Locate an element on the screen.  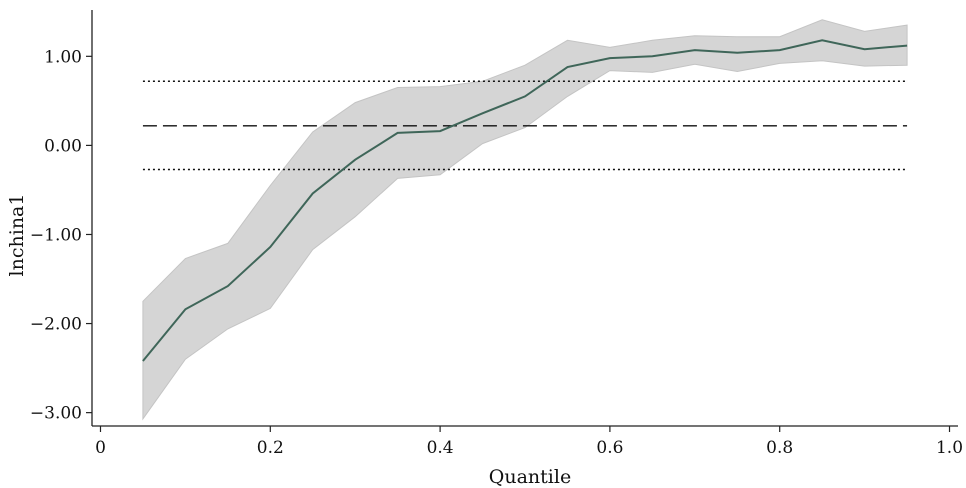
y-tick-label: −1.00 is located at coordinates (56, 235).